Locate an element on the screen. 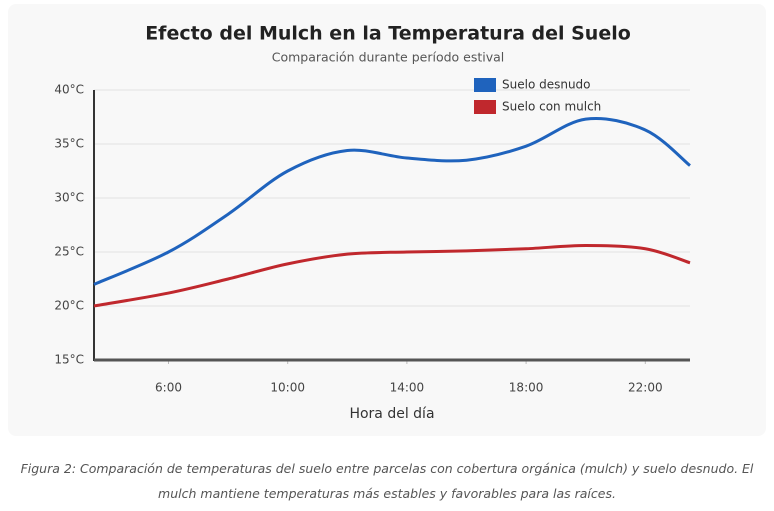 This screenshot has height=511, width=774. x-tick-label: 6:00 is located at coordinates (168, 388).